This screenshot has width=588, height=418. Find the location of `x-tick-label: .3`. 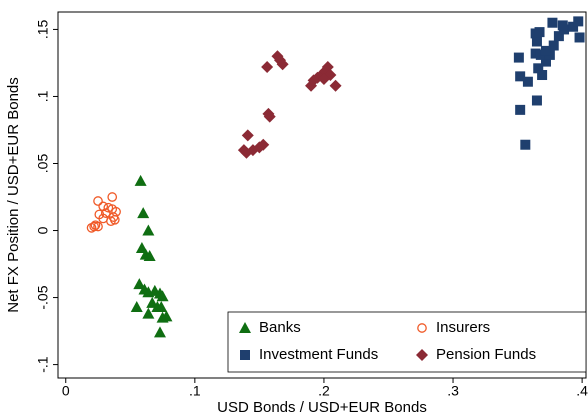

x-tick-label: .3 is located at coordinates (453, 391).